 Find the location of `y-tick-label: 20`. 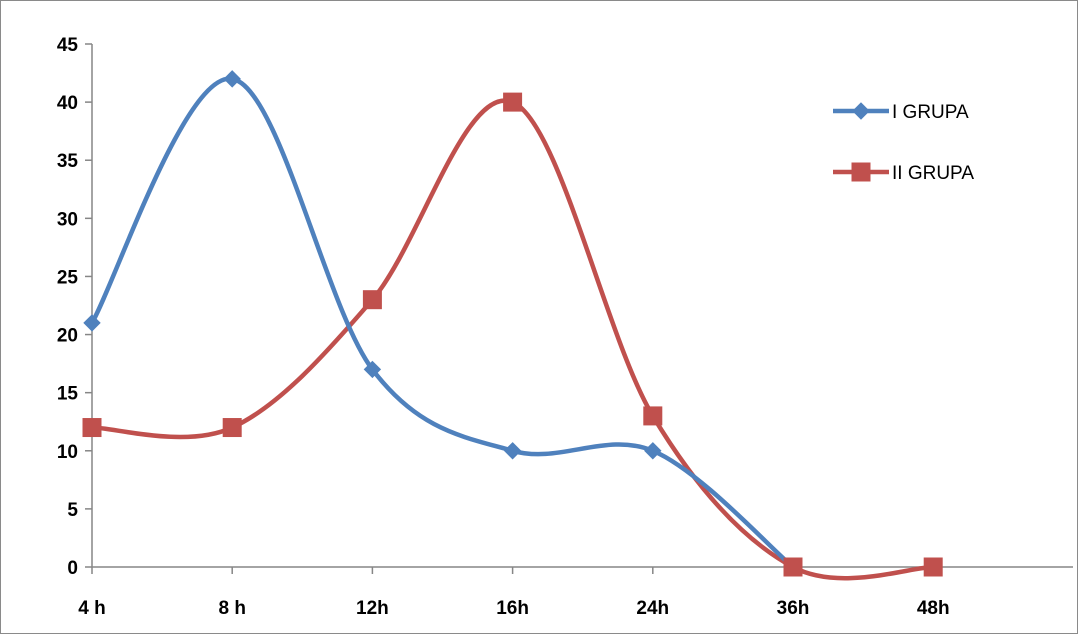

y-tick-label: 20 is located at coordinates (67, 336).